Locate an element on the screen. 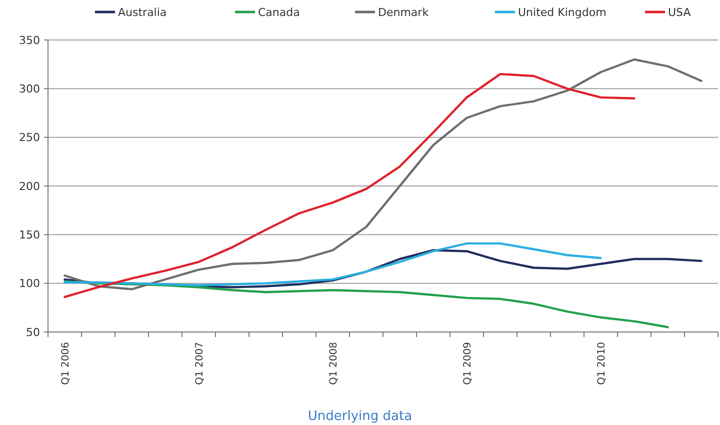 The height and width of the screenshot is (425, 720). y-tick-label: 300 is located at coordinates (29, 89).